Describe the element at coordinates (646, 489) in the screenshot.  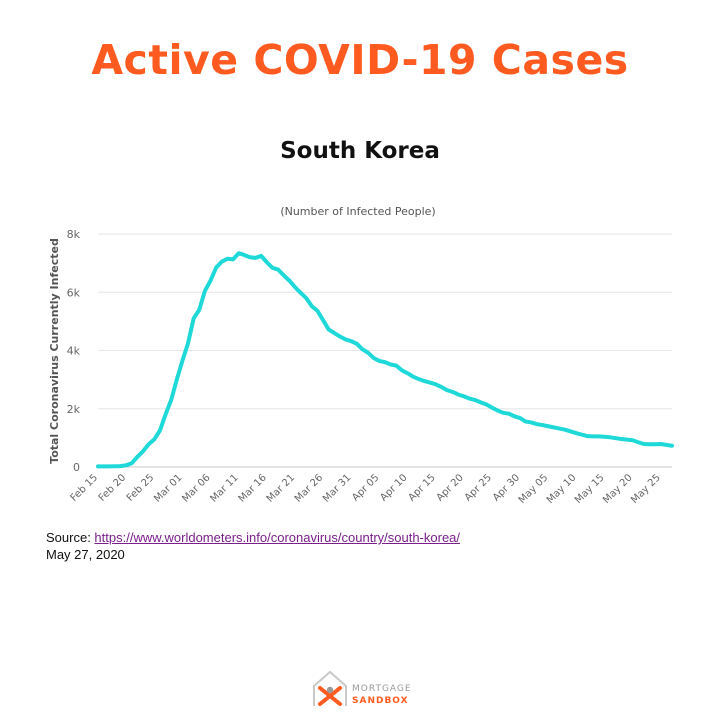
I see `x-tick-label: May 25` at that location.